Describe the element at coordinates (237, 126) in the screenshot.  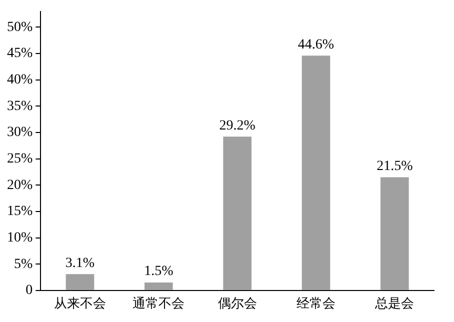
I see `data-label: 29.2%` at that location.